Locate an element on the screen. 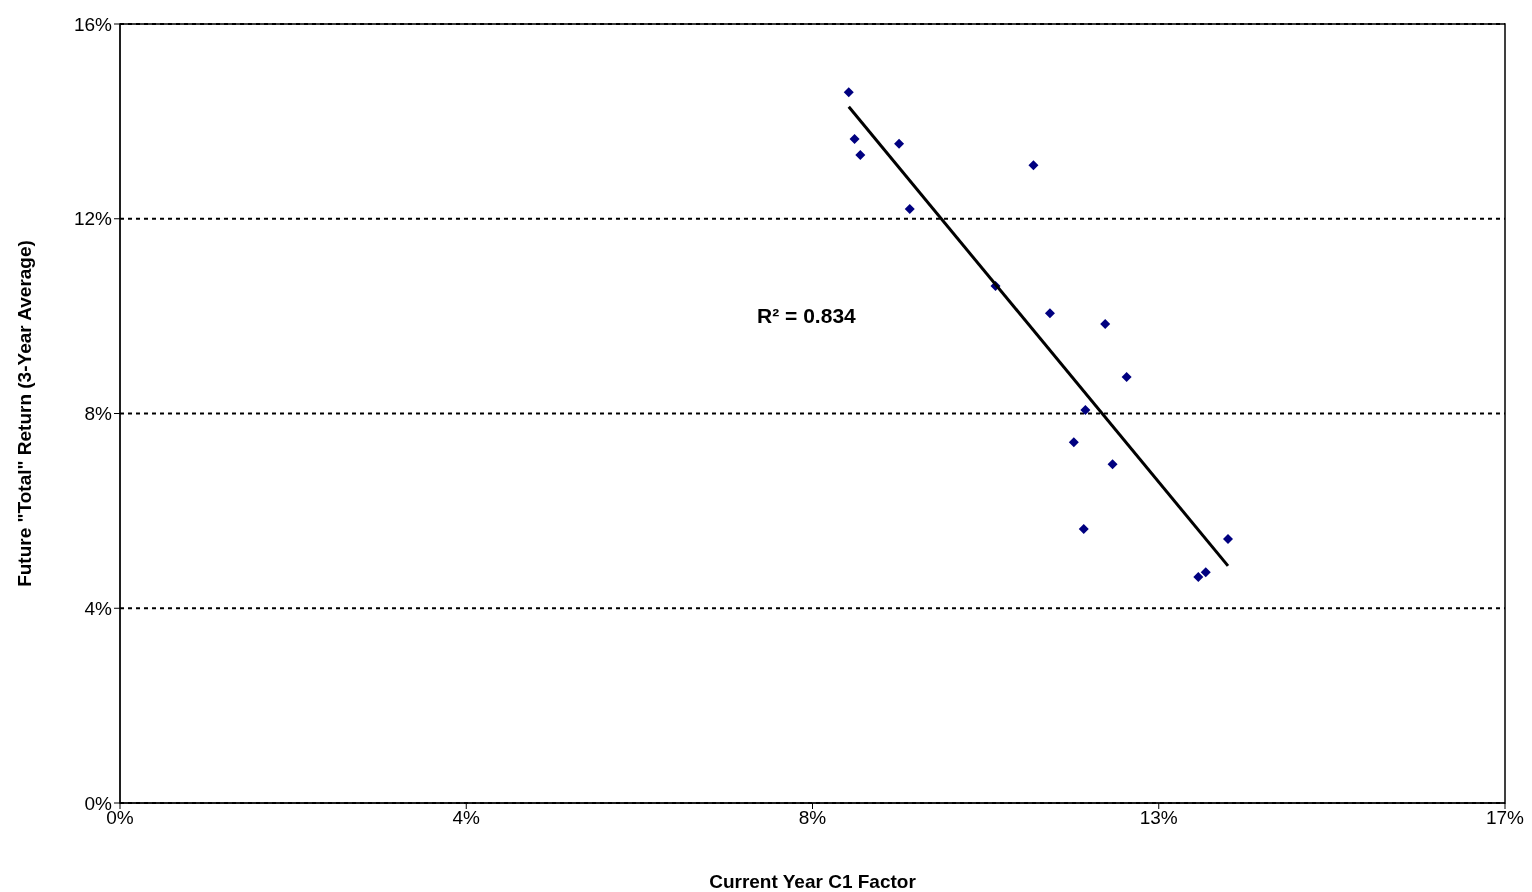 The width and height of the screenshot is (1532, 892). y-tick-label: 12% is located at coordinates (93, 219).